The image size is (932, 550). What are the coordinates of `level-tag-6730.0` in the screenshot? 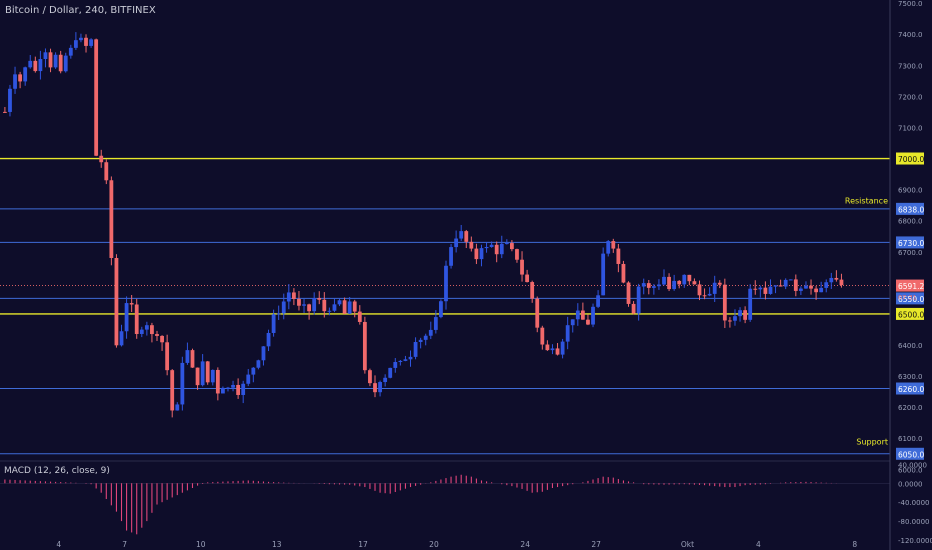 It's located at (910, 242).